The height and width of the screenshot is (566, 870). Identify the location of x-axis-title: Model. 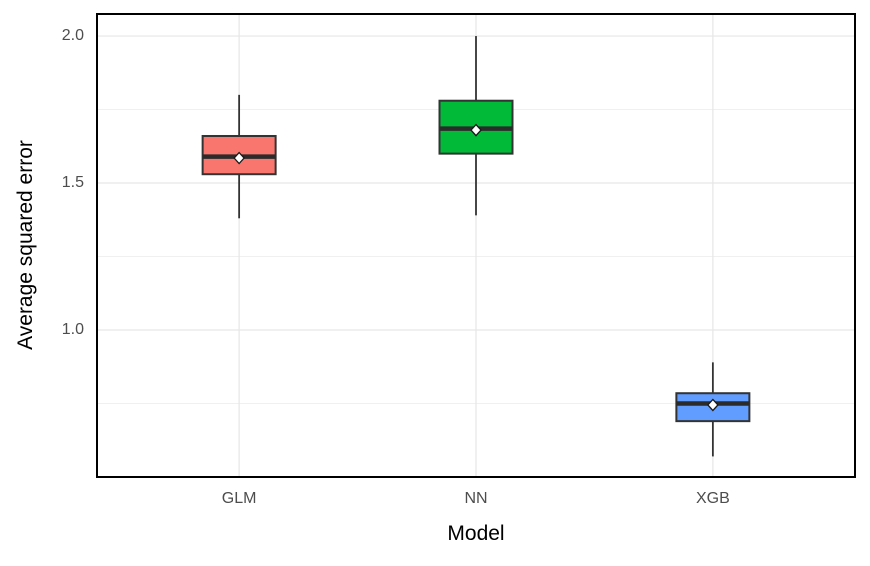
(476, 533).